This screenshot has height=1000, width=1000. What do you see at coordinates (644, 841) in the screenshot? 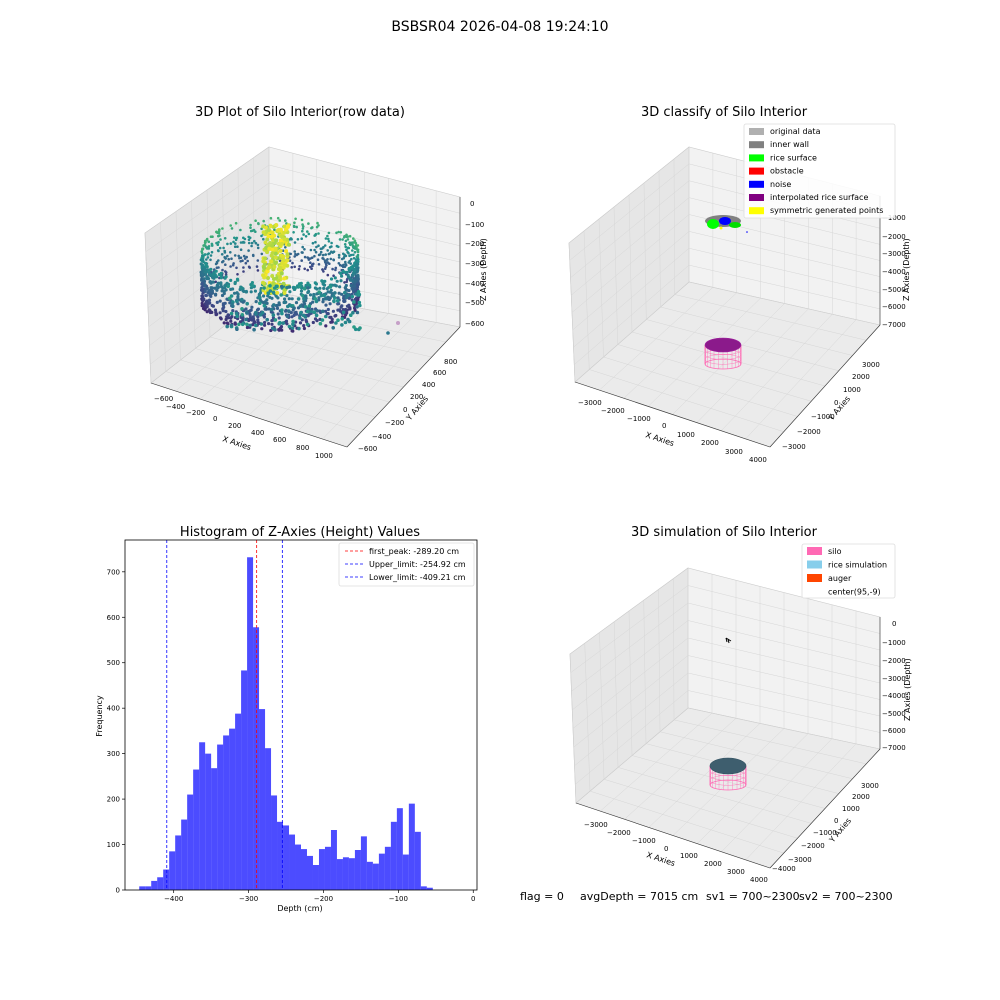
I see `x-tick: −1000` at bounding box center [644, 841].